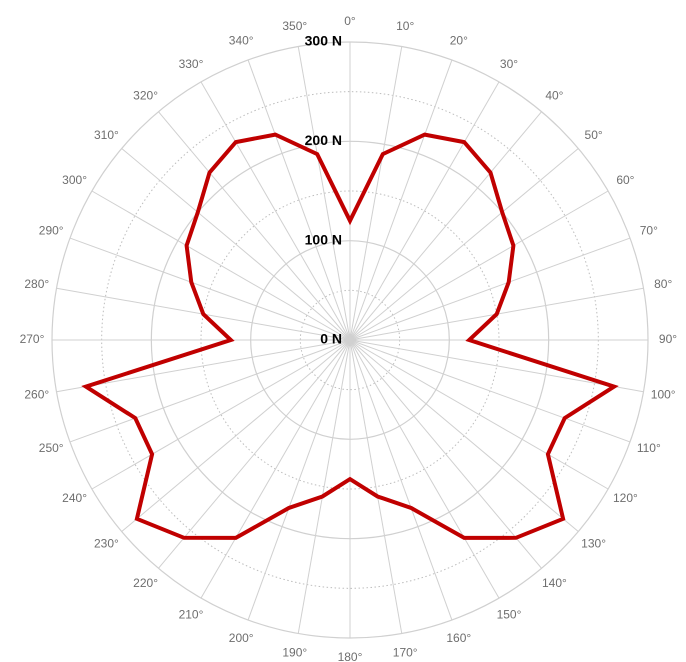 This screenshot has height=662, width=686. I want to click on angle-tick-label-60: 60°, so click(625, 180).